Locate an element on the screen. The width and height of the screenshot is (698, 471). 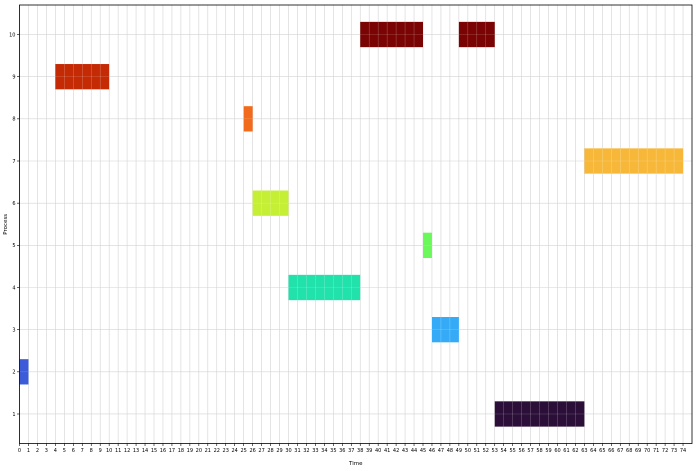
x-tick-label: 60 is located at coordinates (557, 451).